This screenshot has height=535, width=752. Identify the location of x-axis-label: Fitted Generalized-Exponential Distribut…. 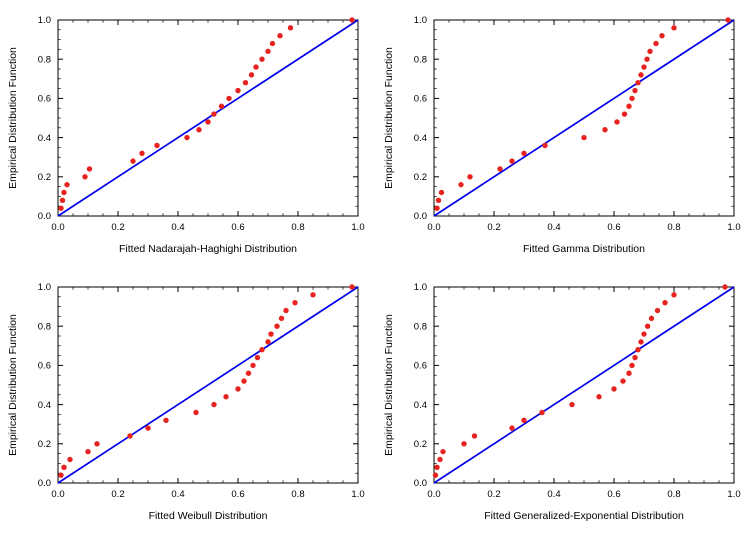
(584, 516).